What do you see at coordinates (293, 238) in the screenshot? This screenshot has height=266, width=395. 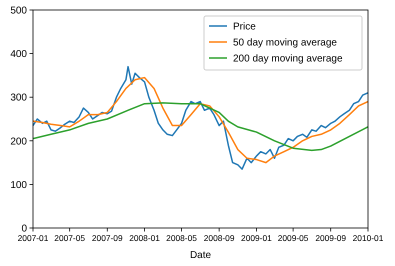 I see `x-tick-label: 2009-05` at bounding box center [293, 238].